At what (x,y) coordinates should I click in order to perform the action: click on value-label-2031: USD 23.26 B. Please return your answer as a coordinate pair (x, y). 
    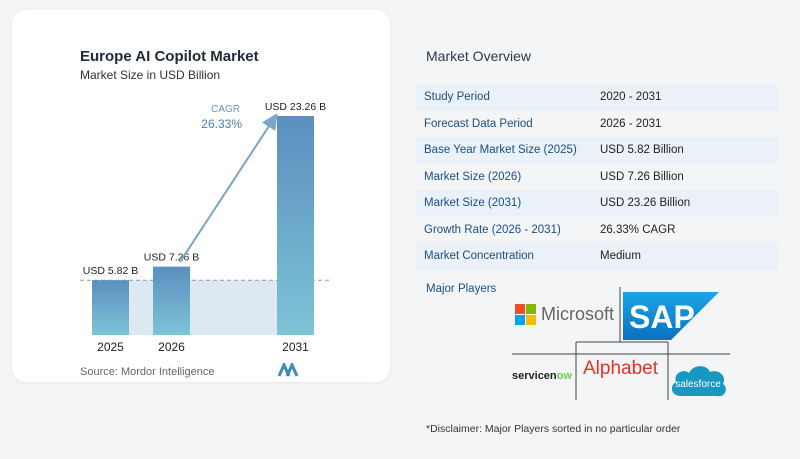
    Looking at the image, I should click on (295, 107).